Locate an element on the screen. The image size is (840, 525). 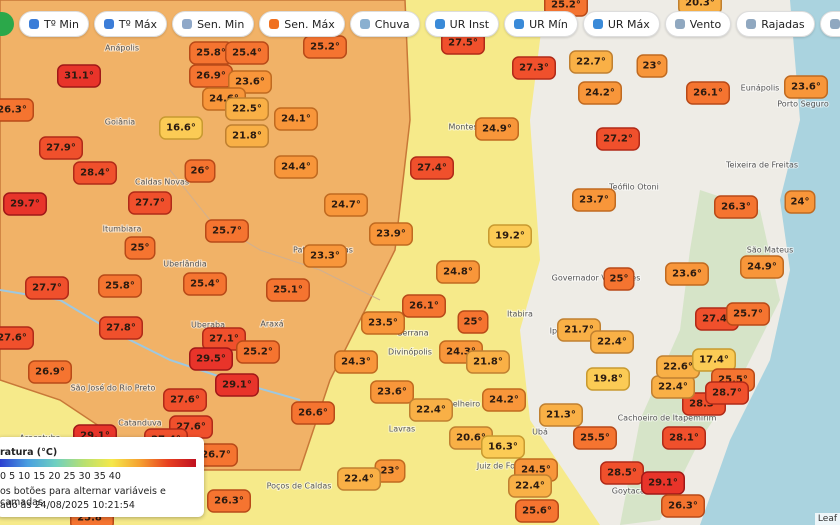
temperature-marker: 24.1° is located at coordinates (296, 119).